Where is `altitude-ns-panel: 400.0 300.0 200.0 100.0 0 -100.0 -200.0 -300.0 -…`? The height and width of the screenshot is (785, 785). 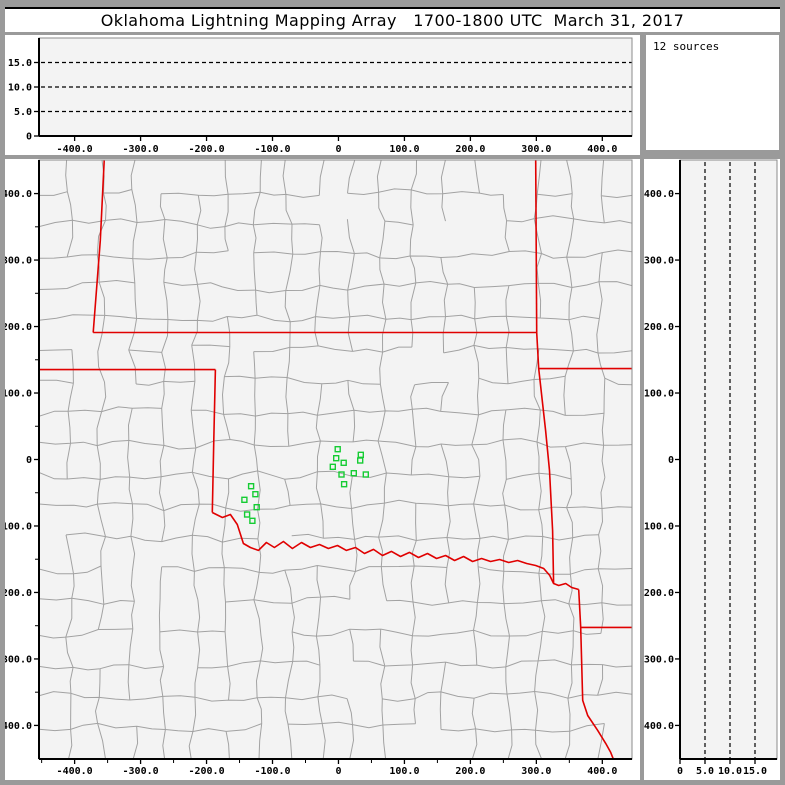 altitude-ns-panel: 400.0 300.0 200.0 100.0 0 -100.0 -200.0 -300.0 -… is located at coordinates (712, 469).